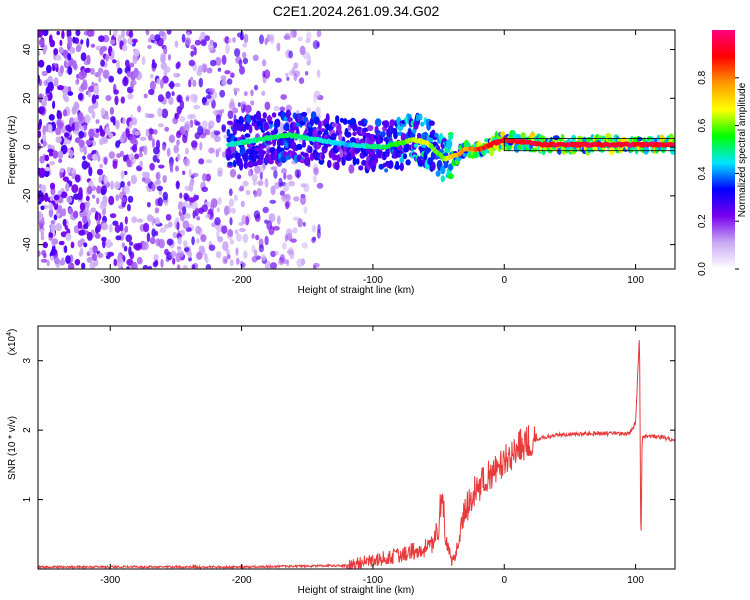 This screenshot has height=600, width=750. What do you see at coordinates (12, 342) in the screenshot?
I see `snr-multiplier-label: (x104)` at bounding box center [12, 342].